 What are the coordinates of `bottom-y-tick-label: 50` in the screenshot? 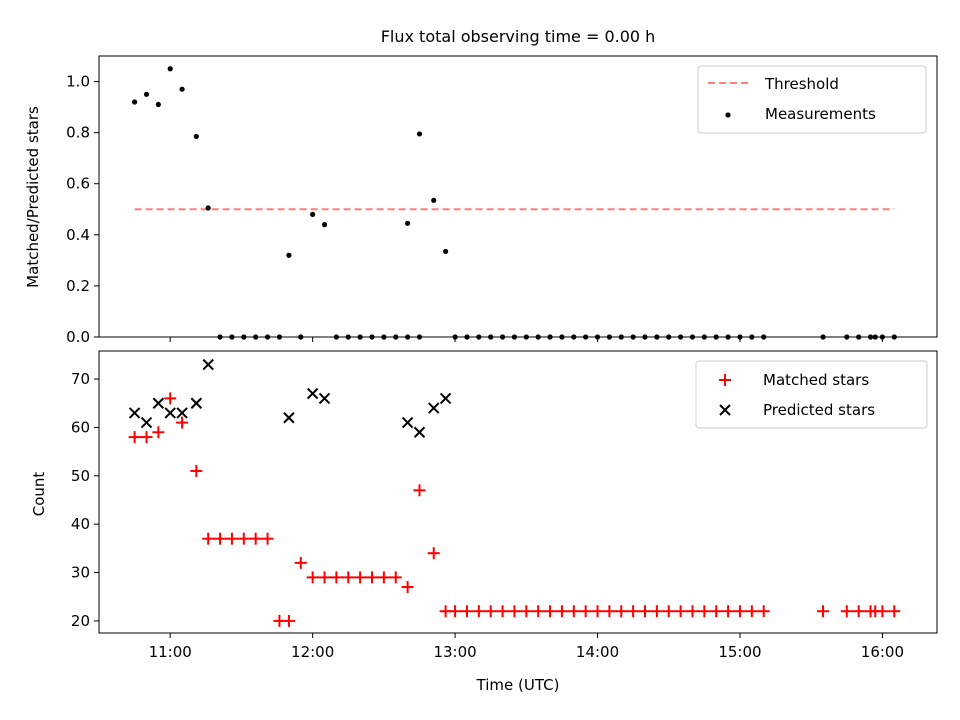 It's located at (80, 476).